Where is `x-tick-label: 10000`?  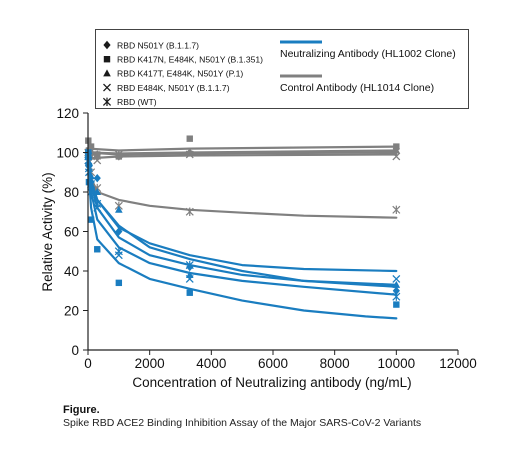 x-tick-label: 10000 is located at coordinates (397, 363).